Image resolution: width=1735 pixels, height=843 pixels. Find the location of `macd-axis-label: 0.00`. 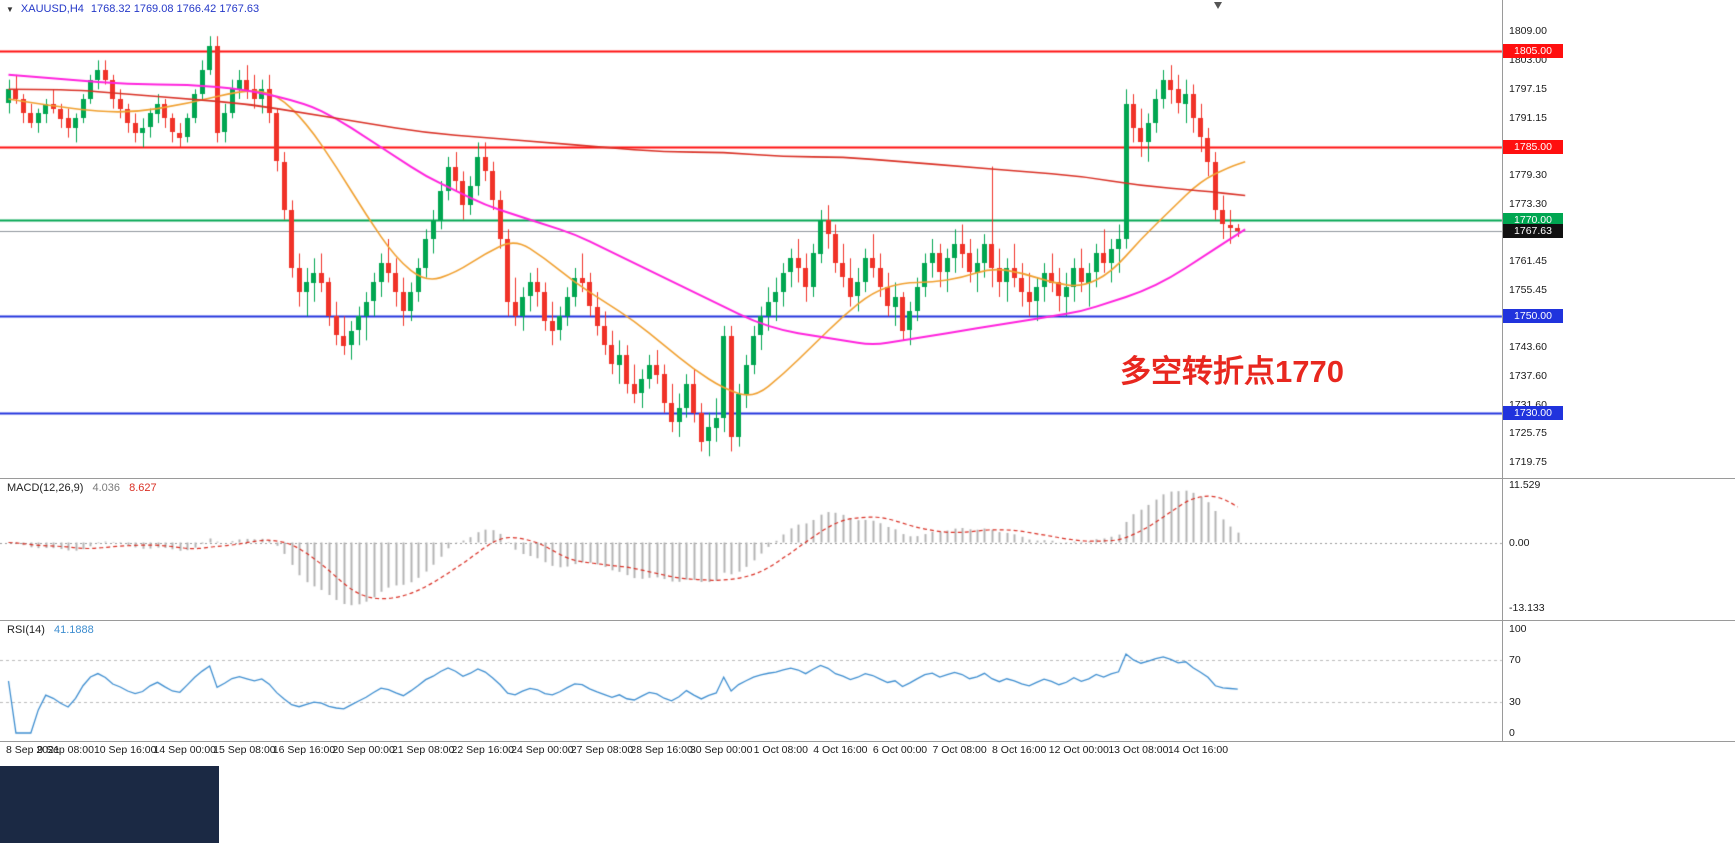

macd-axis-label: 0.00 is located at coordinates (1519, 542).